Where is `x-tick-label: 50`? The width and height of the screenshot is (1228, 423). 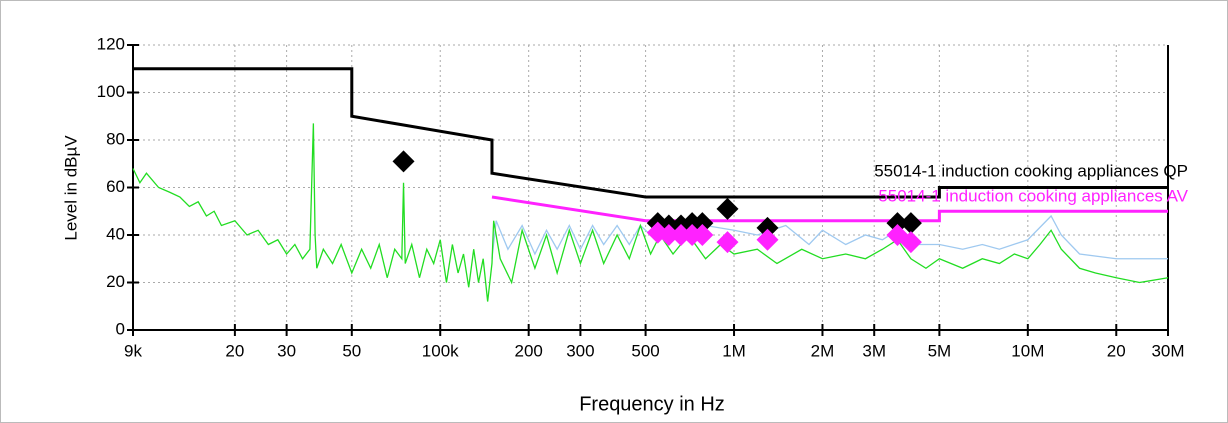
x-tick-label: 50 is located at coordinates (351, 350).